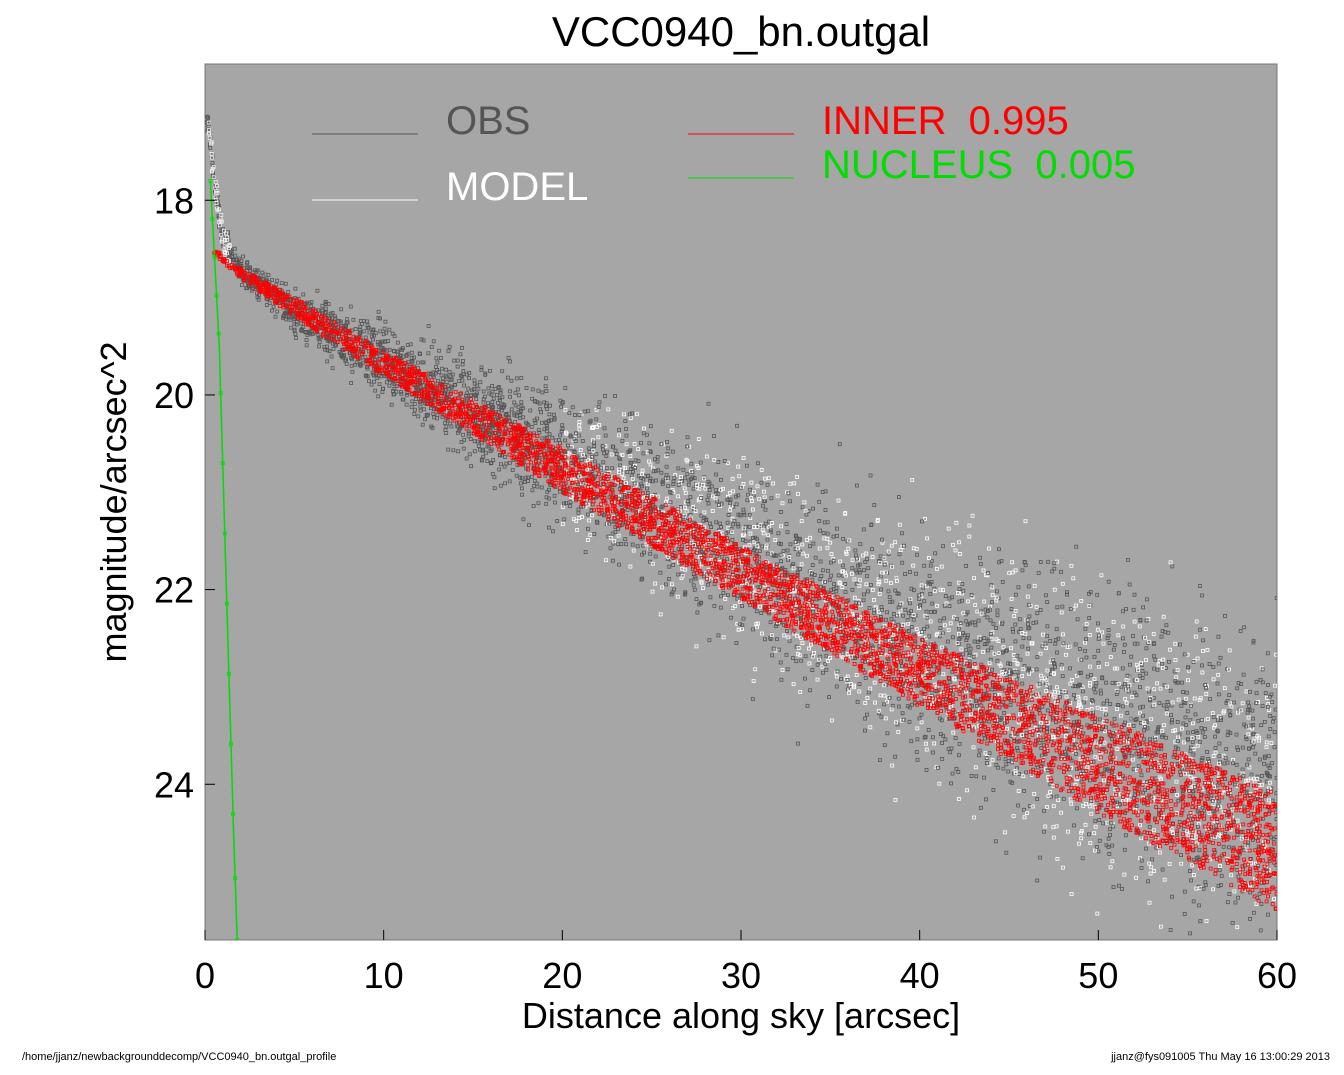 This screenshot has width=1344, height=1075. Describe the element at coordinates (741, 31) in the screenshot. I see `chart-title: VCC0940_bn.outgal` at that location.